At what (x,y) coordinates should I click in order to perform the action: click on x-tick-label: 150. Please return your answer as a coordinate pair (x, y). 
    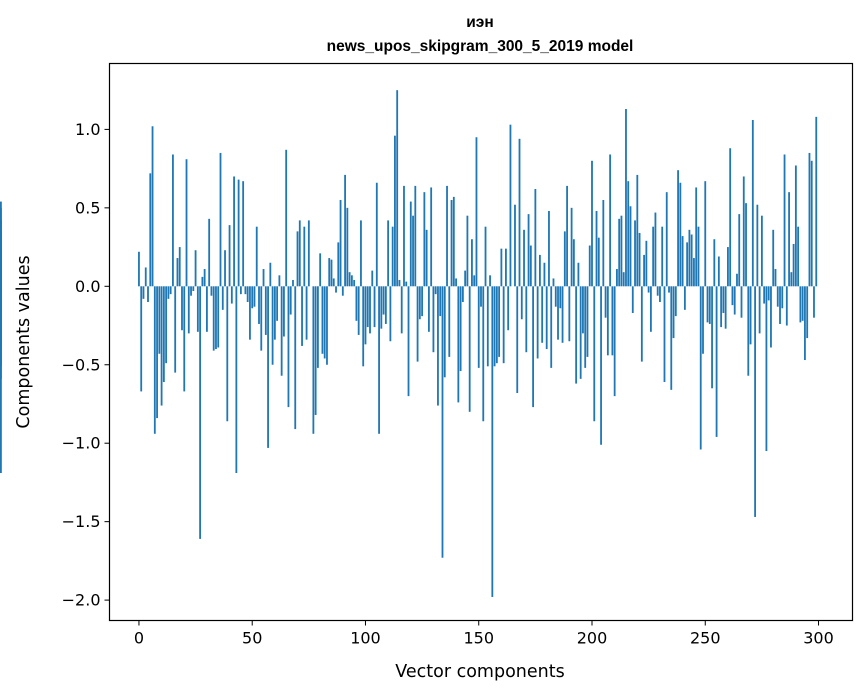
    Looking at the image, I should click on (478, 638).